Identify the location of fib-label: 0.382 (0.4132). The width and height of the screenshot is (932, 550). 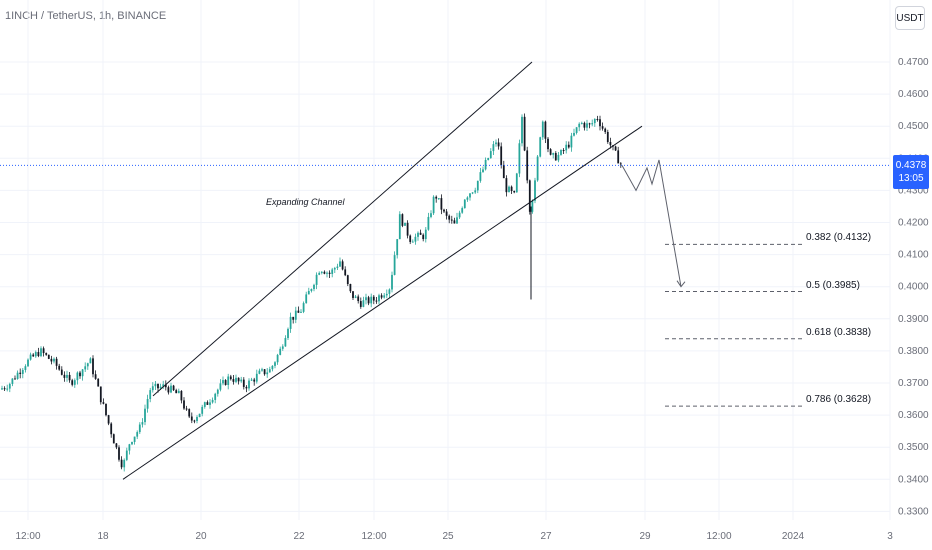
(839, 238).